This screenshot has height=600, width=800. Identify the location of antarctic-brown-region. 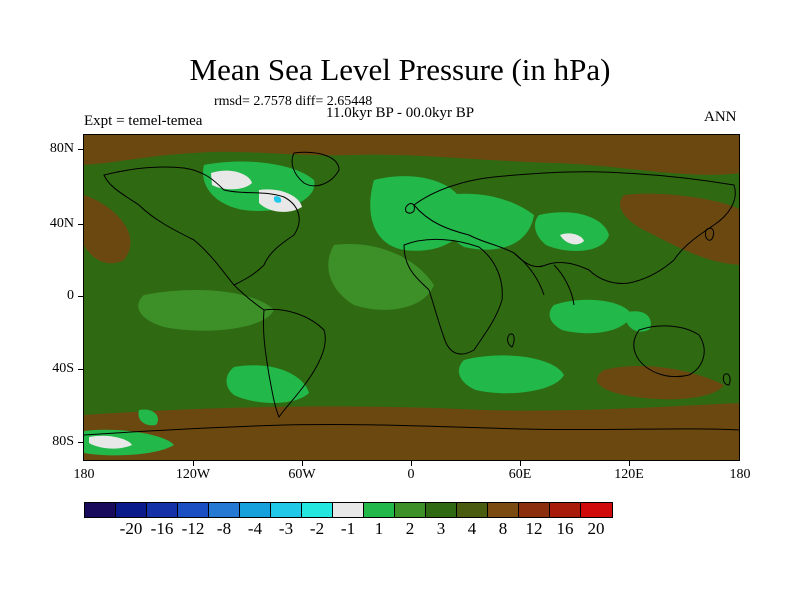
(411, 447).